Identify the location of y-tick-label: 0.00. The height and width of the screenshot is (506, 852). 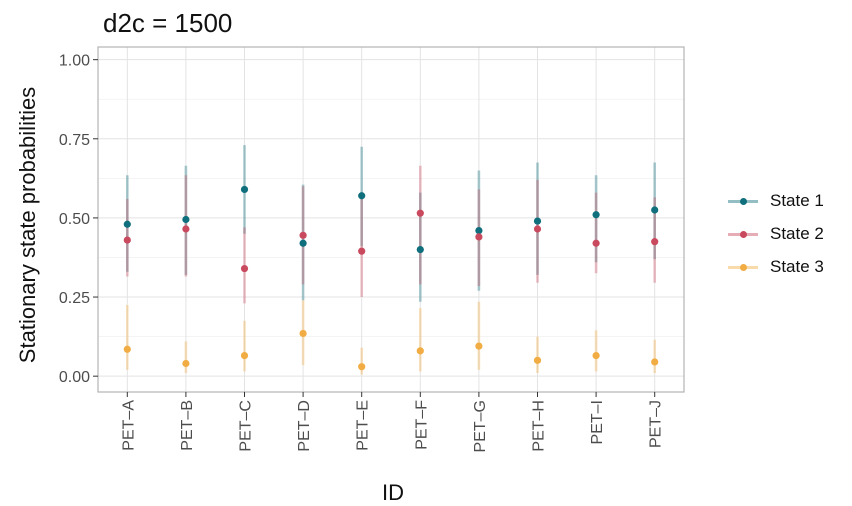
(74, 377).